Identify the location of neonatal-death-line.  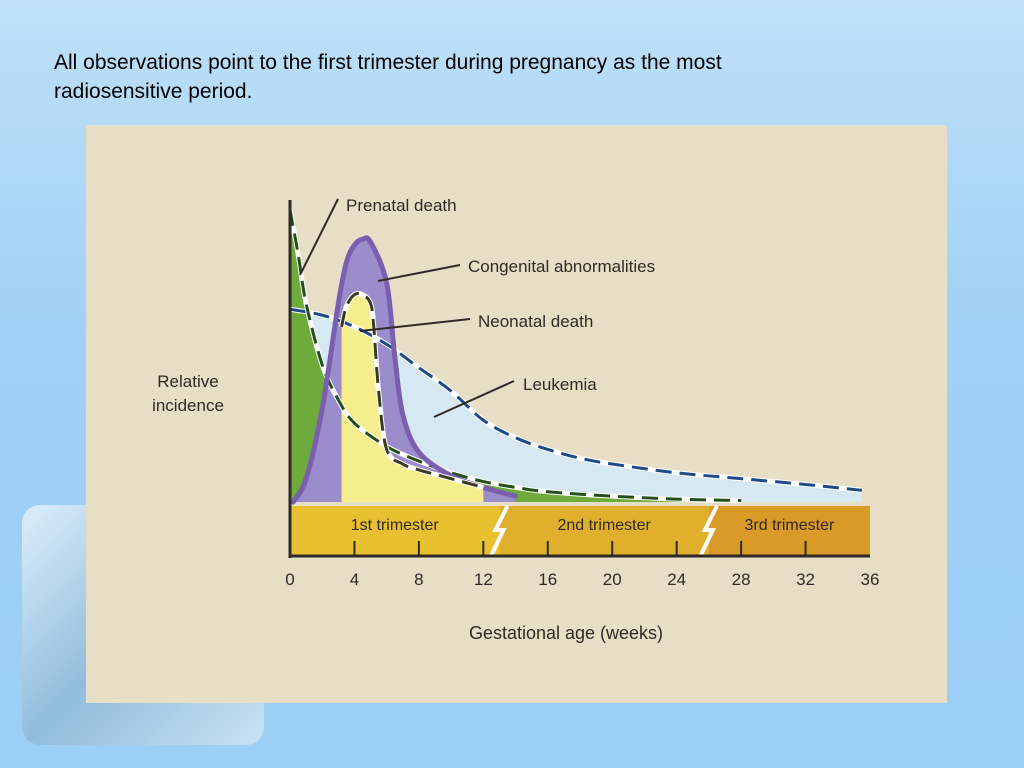
(412, 390).